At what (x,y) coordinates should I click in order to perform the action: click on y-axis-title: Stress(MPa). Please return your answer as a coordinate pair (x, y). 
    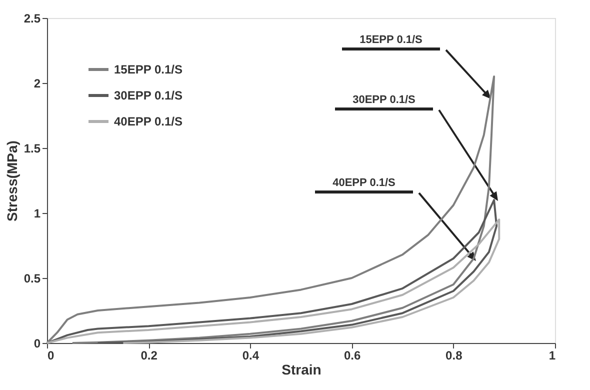
    Looking at the image, I should click on (12, 181).